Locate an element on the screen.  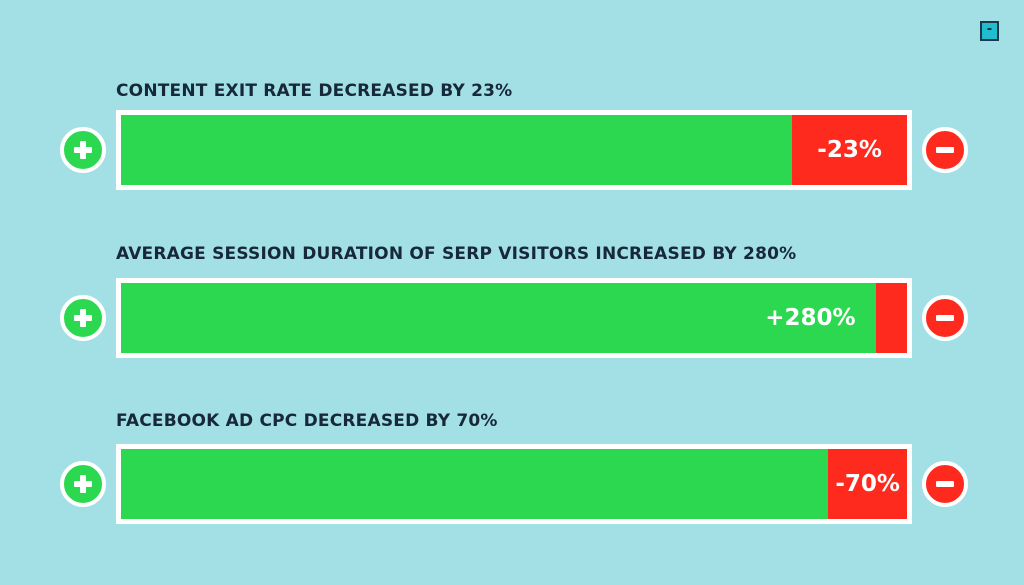
positive-segment: +280% is located at coordinates (498, 318).